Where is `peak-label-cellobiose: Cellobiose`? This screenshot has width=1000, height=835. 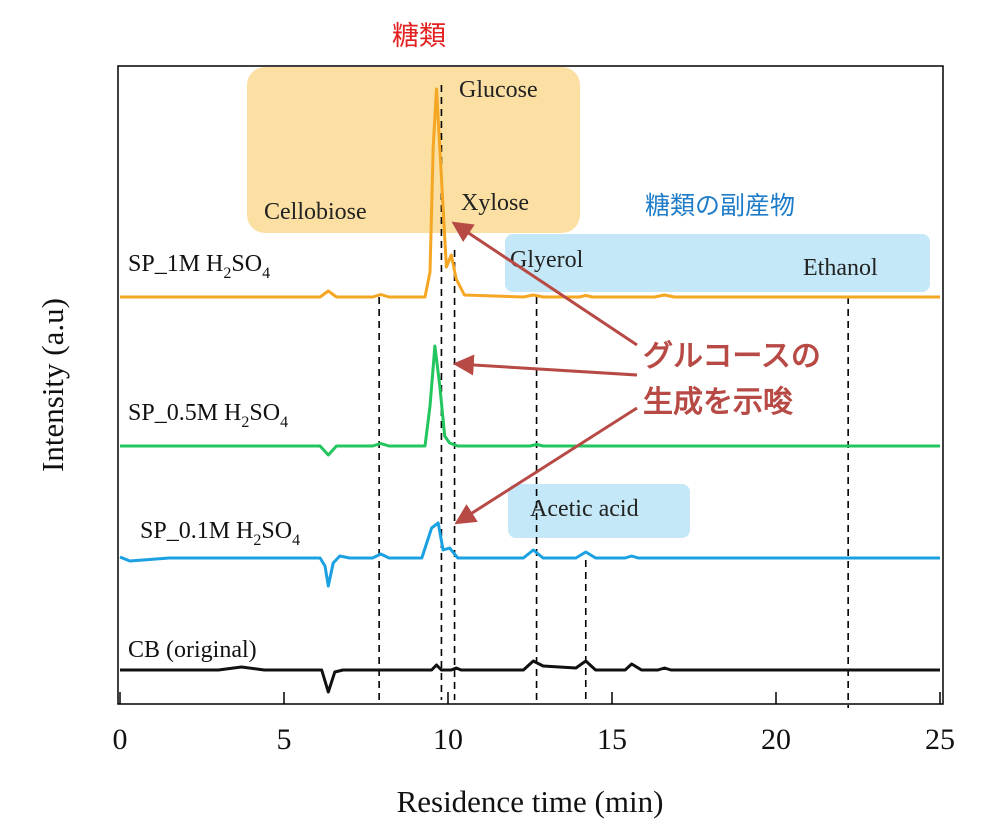 peak-label-cellobiose: Cellobiose is located at coordinates (315, 212).